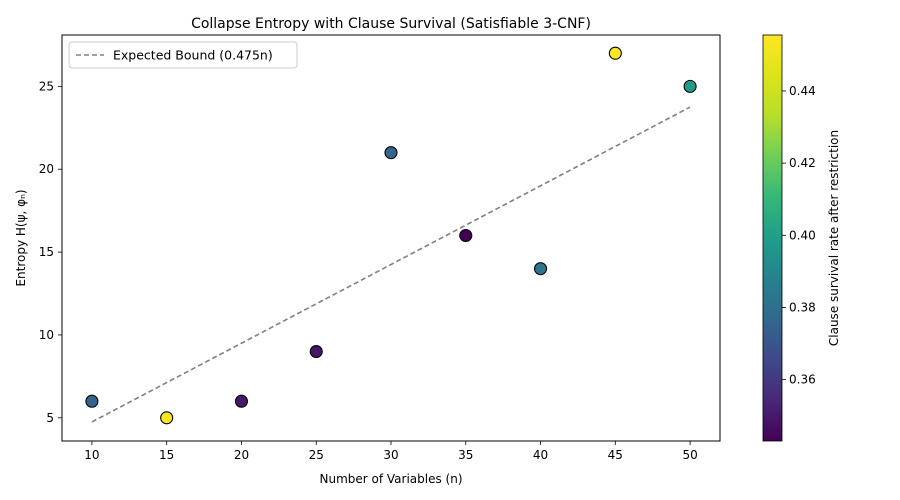  What do you see at coordinates (46, 169) in the screenshot?
I see `y-tick-label: 20` at bounding box center [46, 169].